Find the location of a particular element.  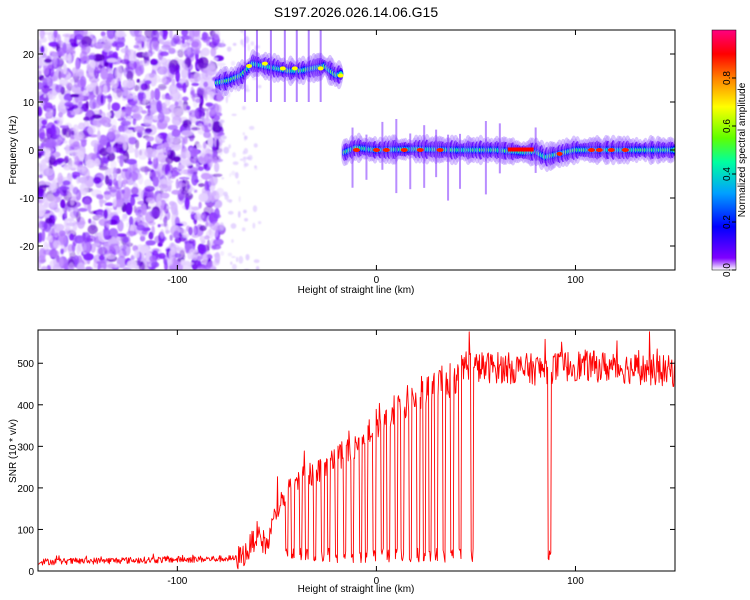

colorbar-ticks: 0.00.20.40.60.8 is located at coordinates (724, 153).